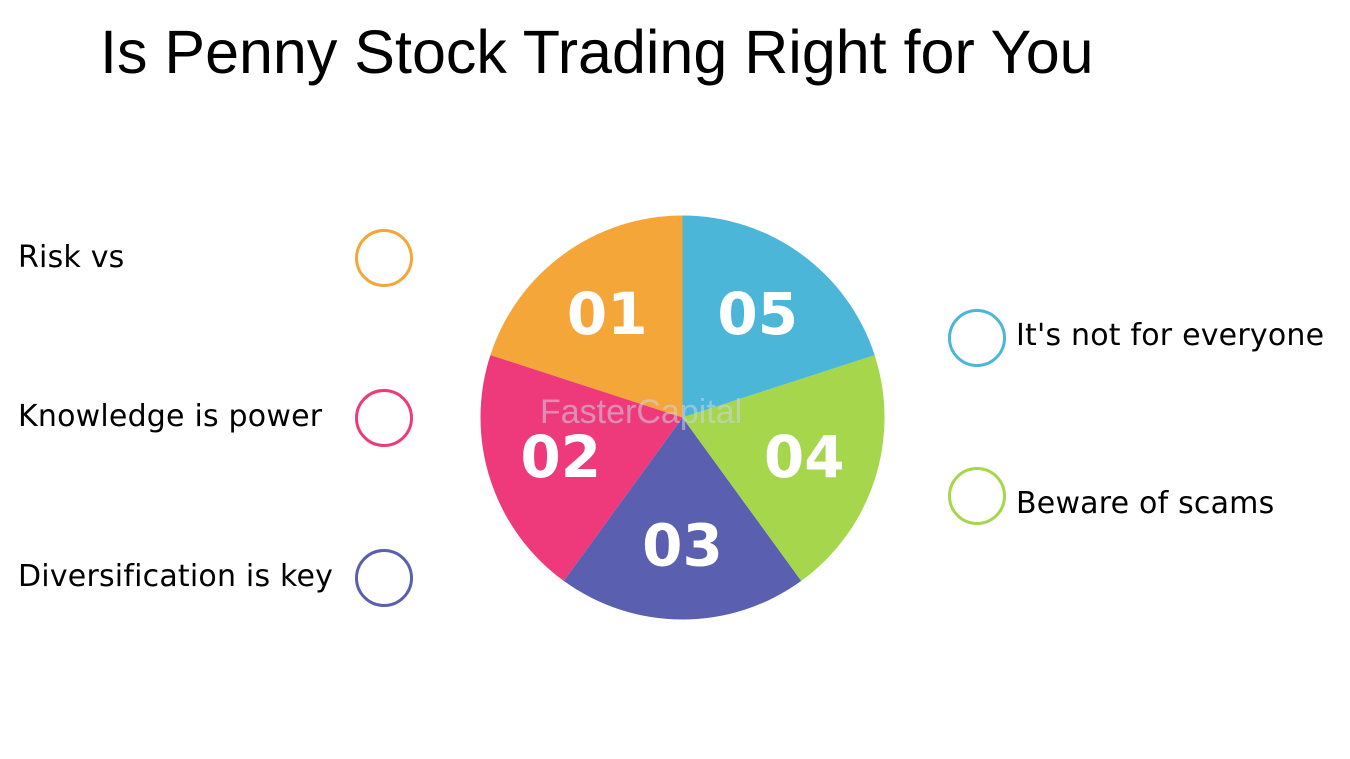  I want to click on item-ring-blue-icon, so click(977, 338).